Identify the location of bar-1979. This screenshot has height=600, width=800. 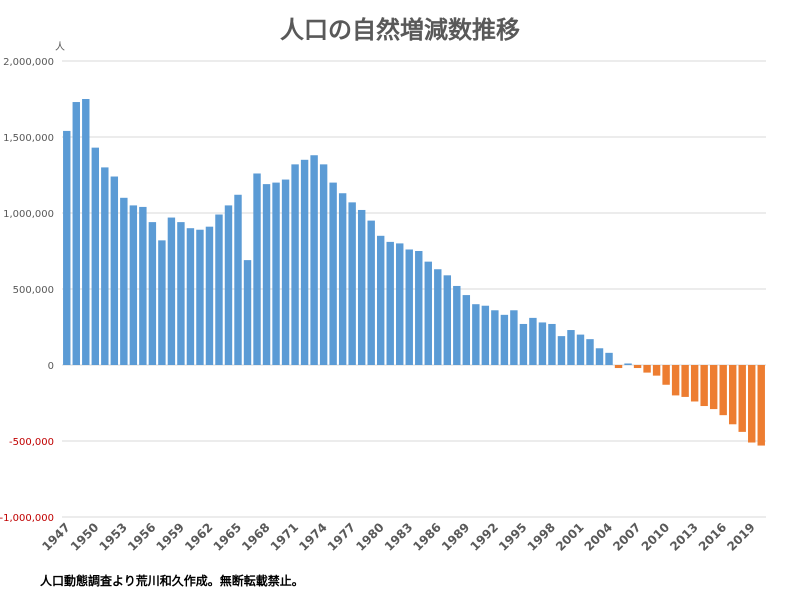
(371, 292).